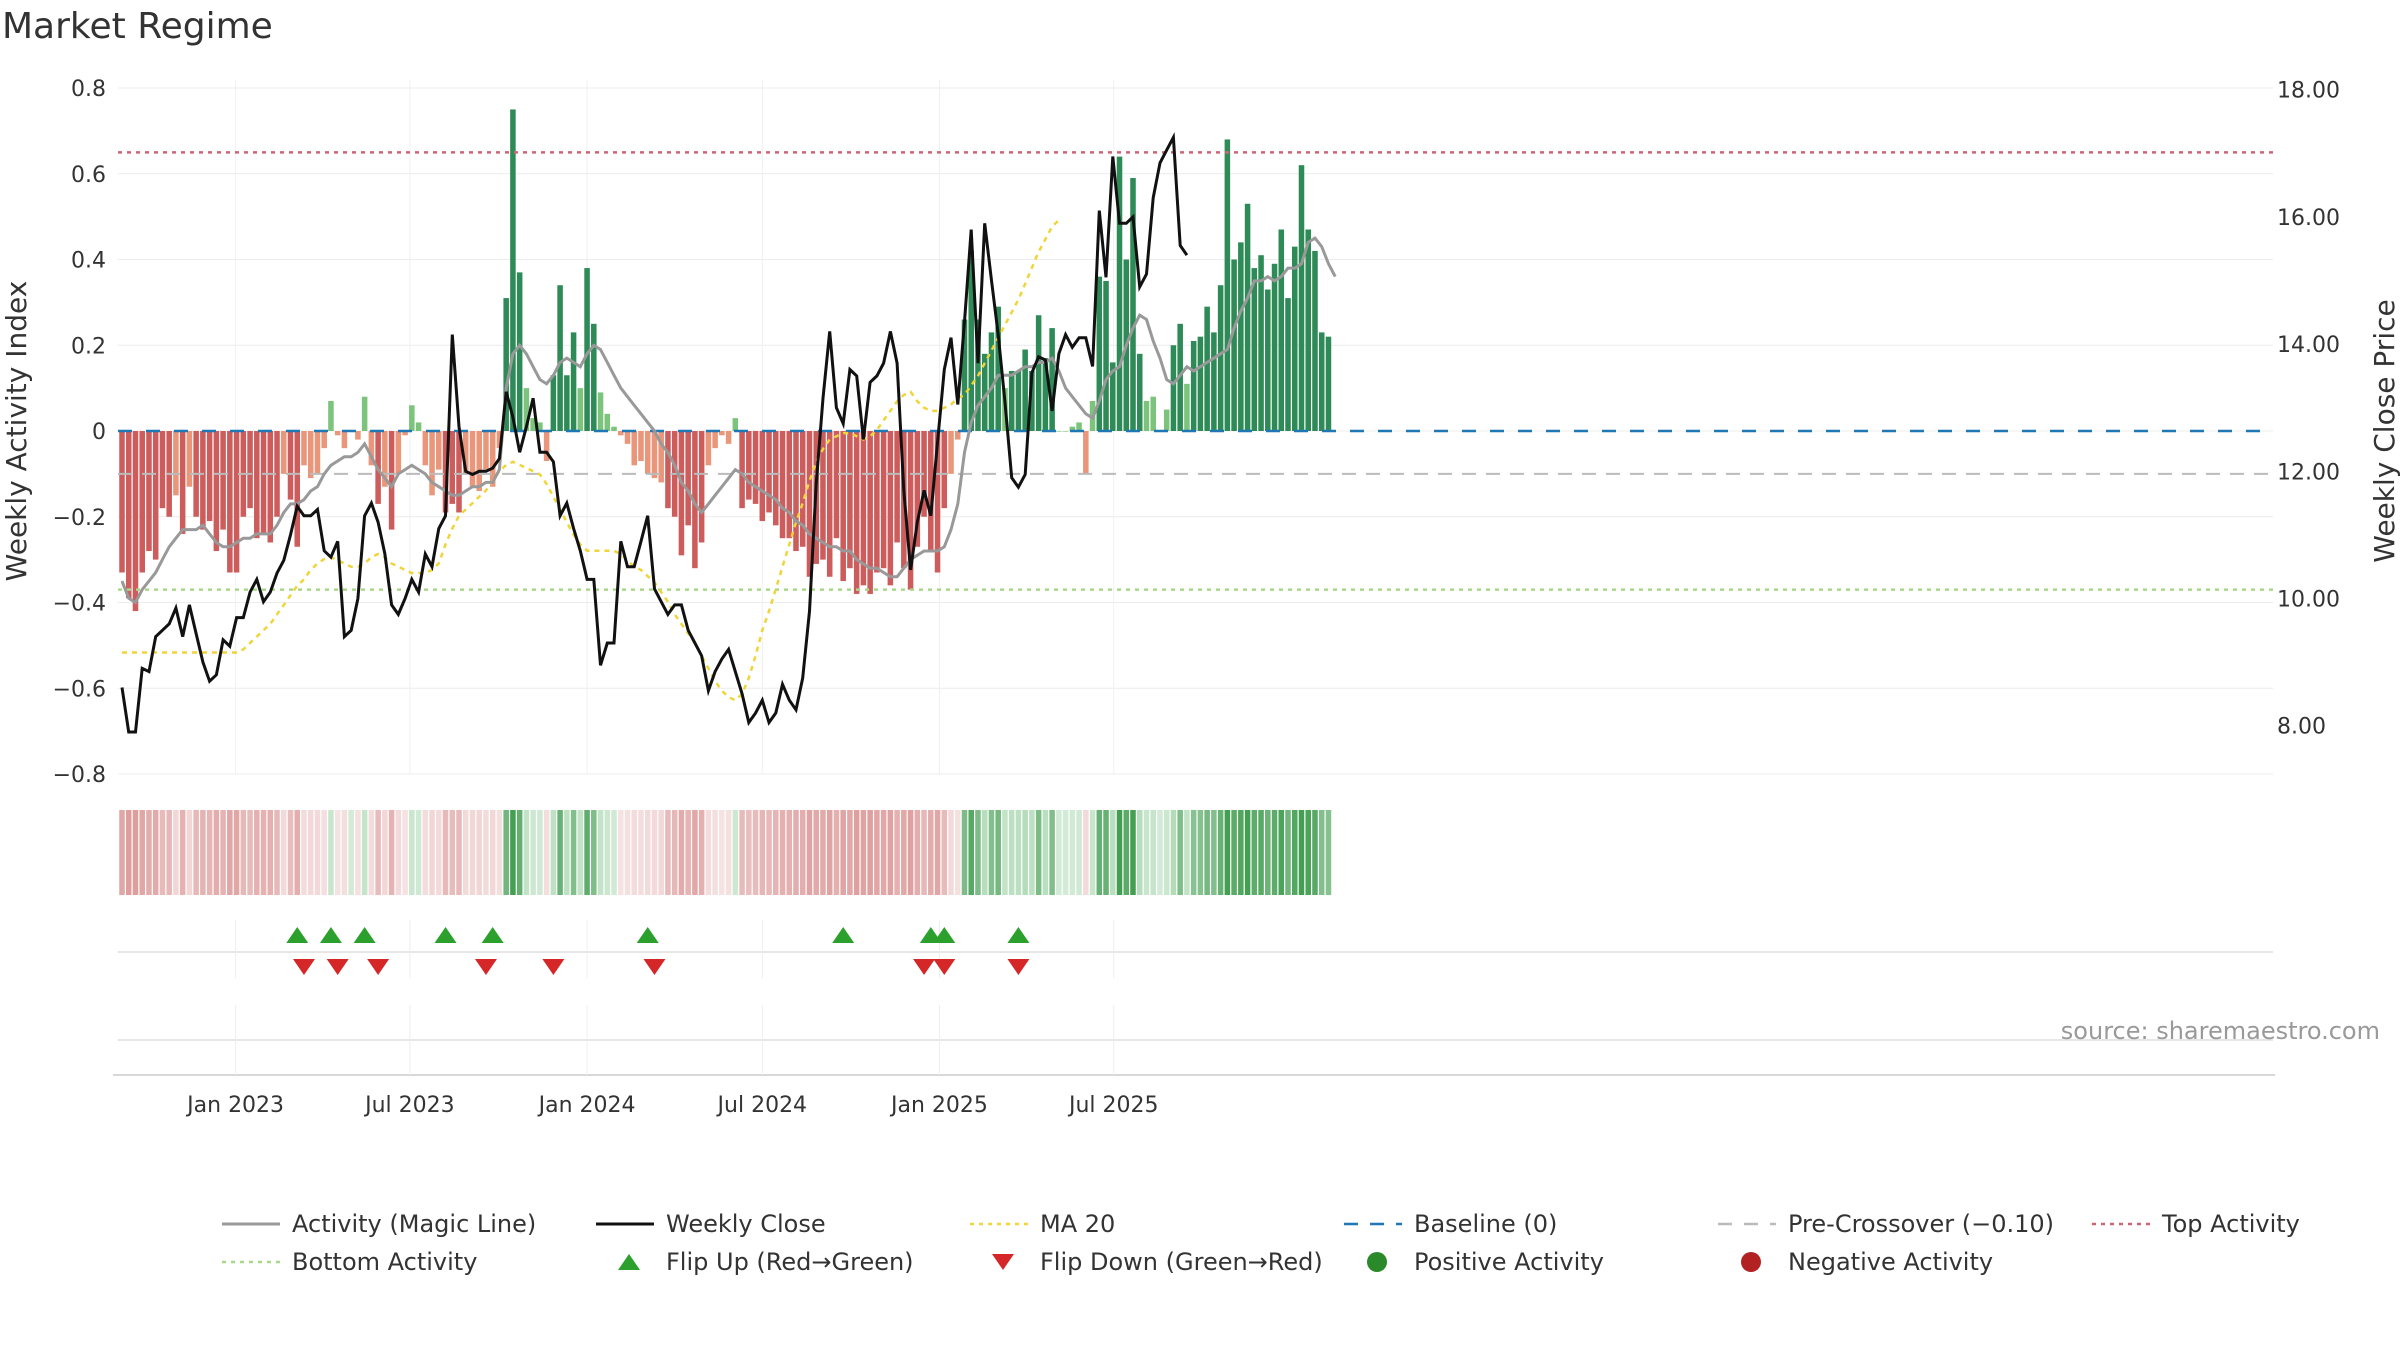 The height and width of the screenshot is (1350, 2400). I want to click on x-tick-label: Jan 2024, so click(586, 1105).